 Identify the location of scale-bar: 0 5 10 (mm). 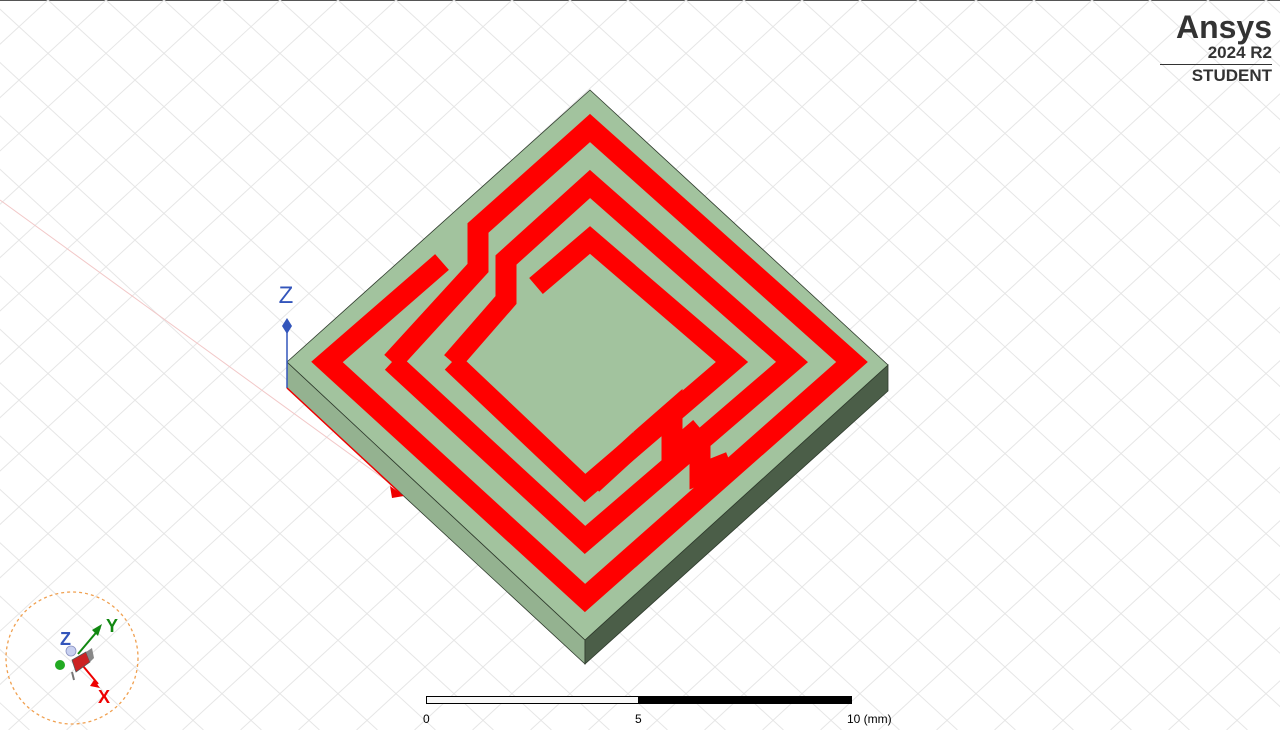
(660, 712).